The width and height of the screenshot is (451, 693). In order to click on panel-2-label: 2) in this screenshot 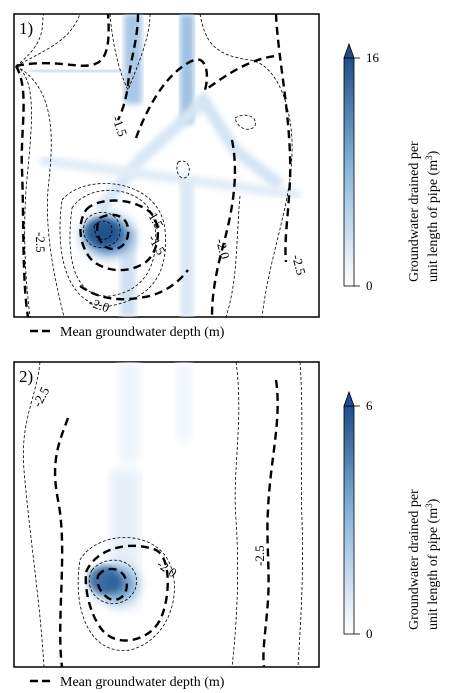, I will do `click(26, 376)`.